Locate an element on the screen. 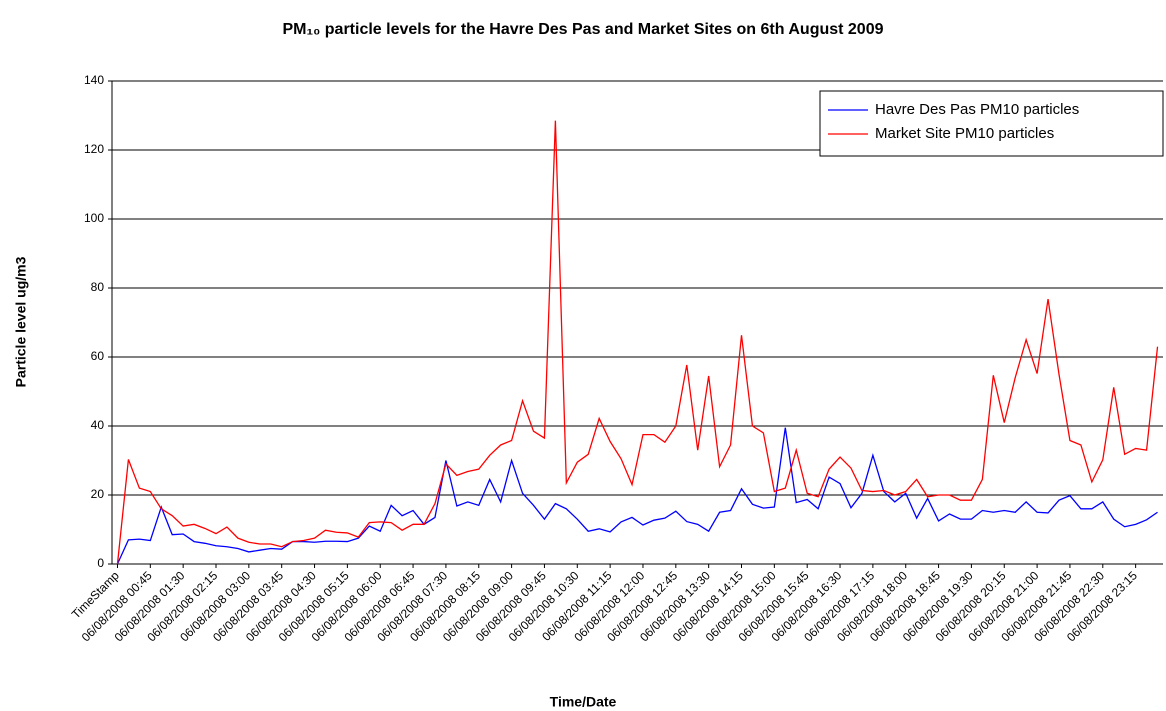  y-axis-title: Particle level ug/m3 is located at coordinates (21, 321).